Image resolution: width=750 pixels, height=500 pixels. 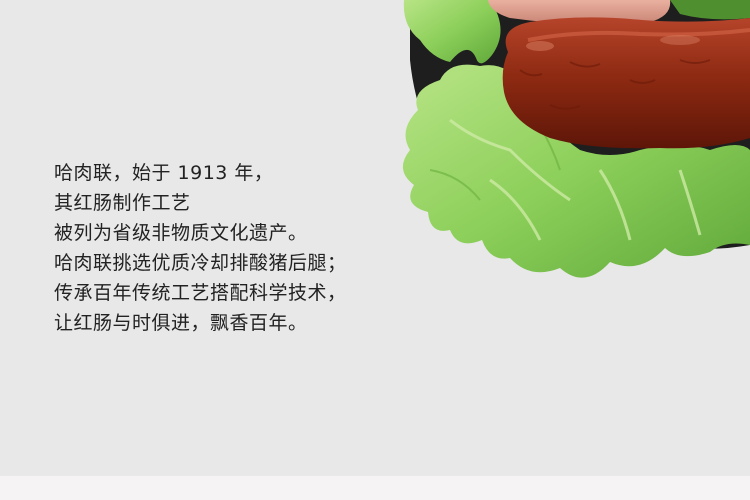 I want to click on description-line-3: 被列为省级非物质文化遗产。, so click(x=181, y=233).